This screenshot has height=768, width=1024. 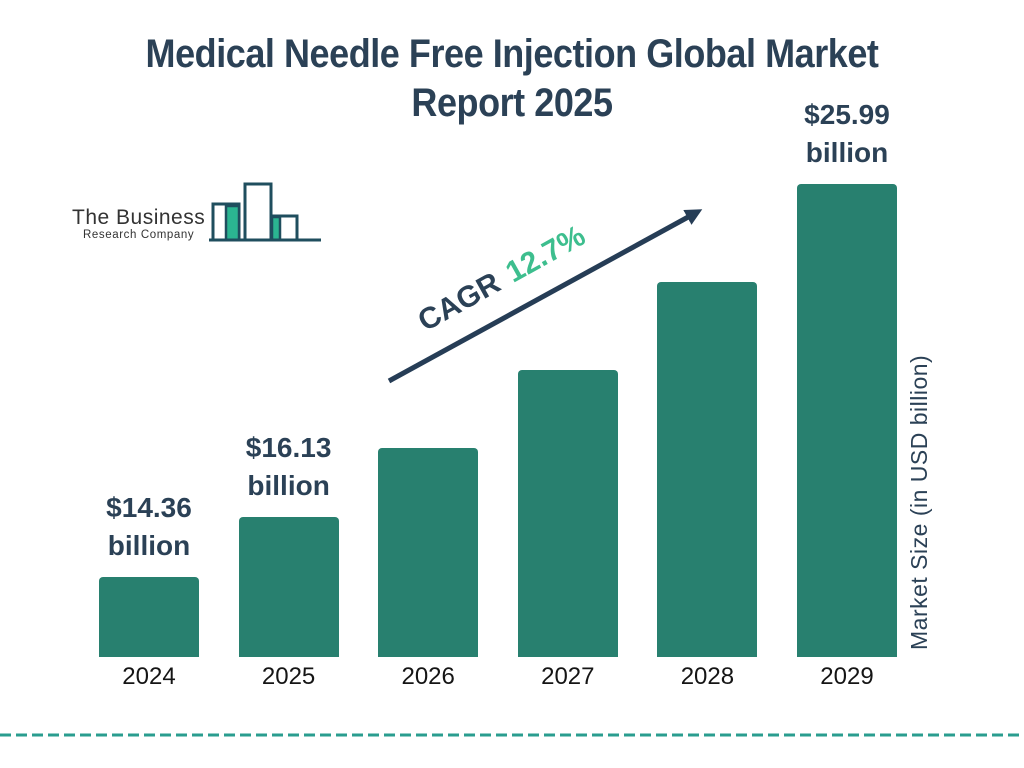 I want to click on logo-text: The Business Research Company, so click(x=138, y=225).